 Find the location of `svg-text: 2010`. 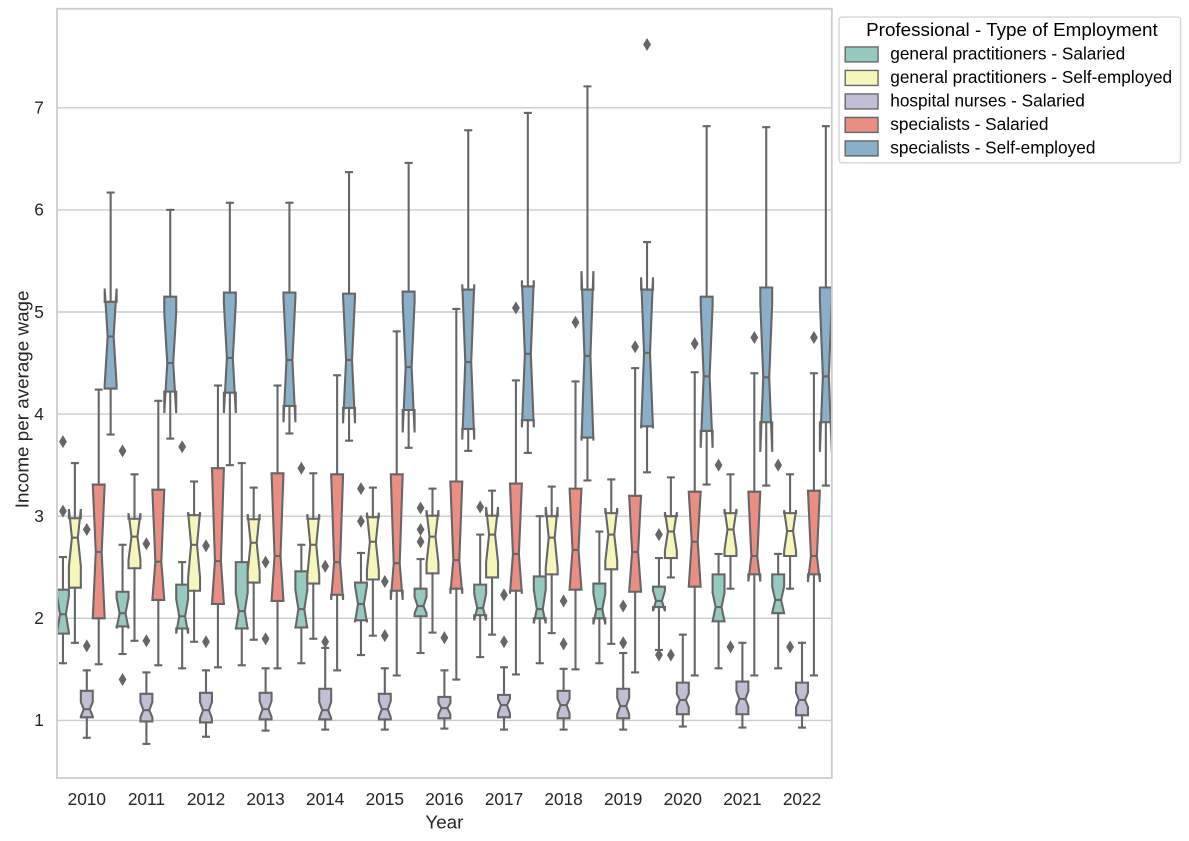

svg-text: 2010 is located at coordinates (87, 799).